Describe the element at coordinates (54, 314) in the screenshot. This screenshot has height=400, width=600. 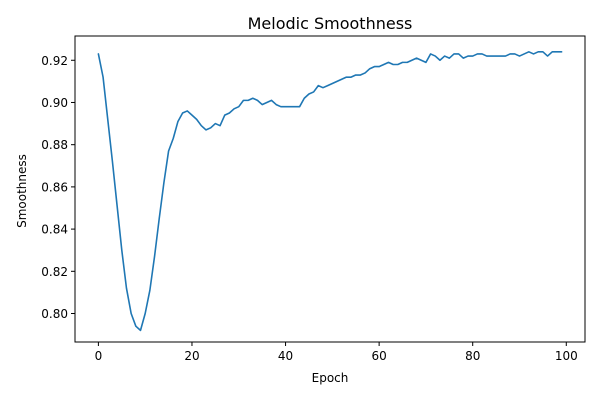
I see `y-tick-label: 0.80` at that location.